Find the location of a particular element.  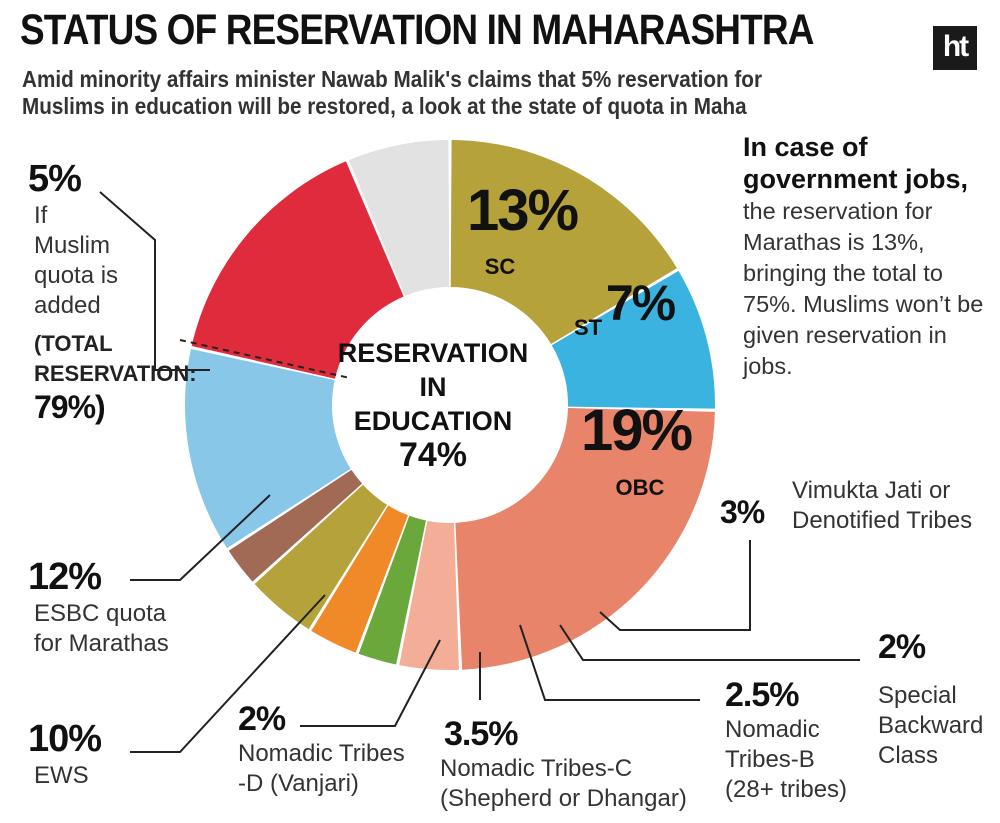

page-title: STATUS OF RESERVATION IN MAHARASHTRA is located at coordinates (417, 30).